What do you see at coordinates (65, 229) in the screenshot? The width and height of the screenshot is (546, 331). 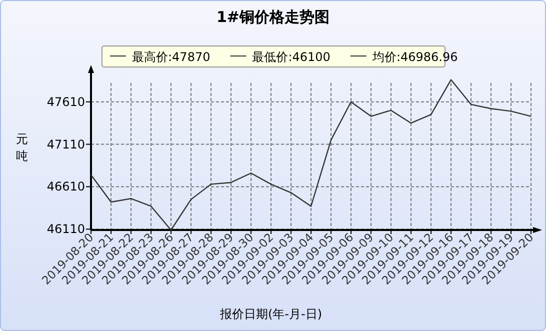 I see `y-tick-label: 46110` at bounding box center [65, 229].